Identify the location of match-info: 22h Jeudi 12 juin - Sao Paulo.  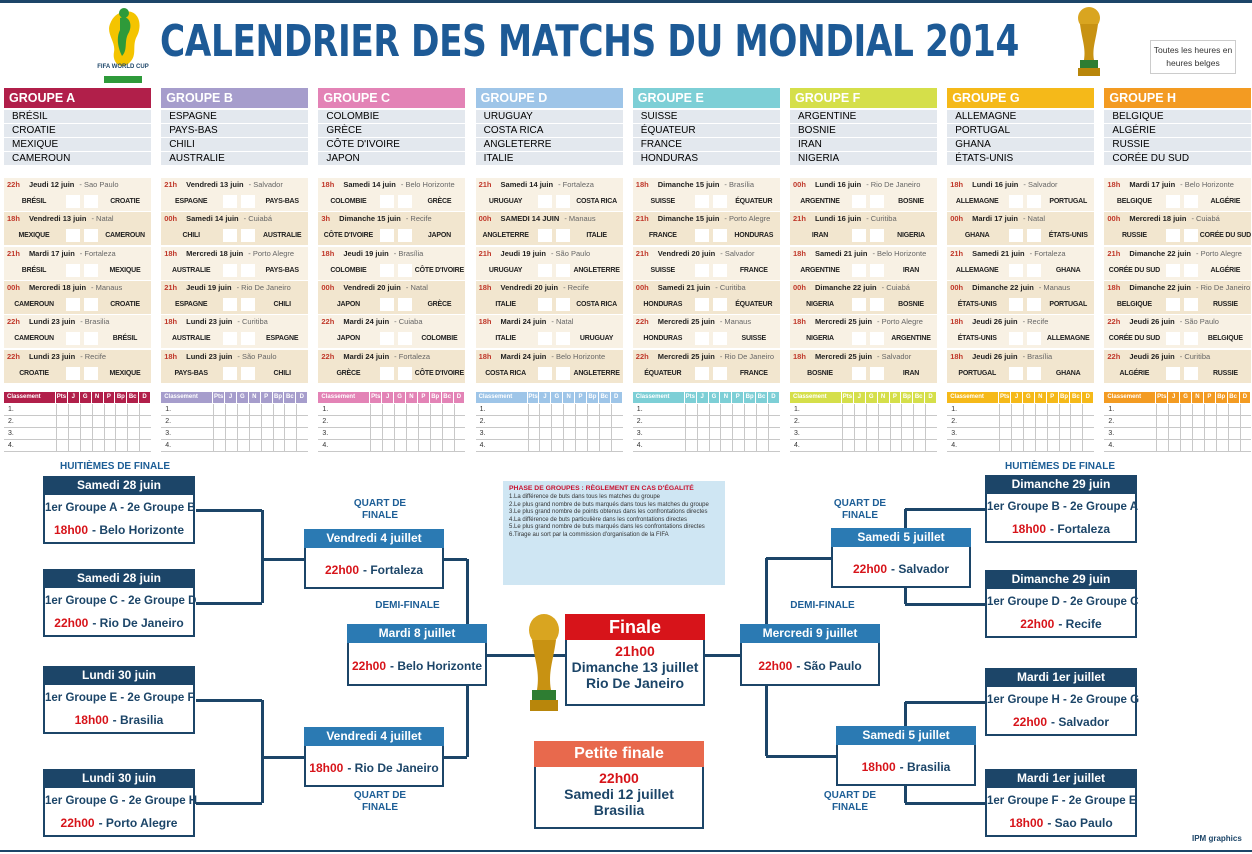
(63, 186).